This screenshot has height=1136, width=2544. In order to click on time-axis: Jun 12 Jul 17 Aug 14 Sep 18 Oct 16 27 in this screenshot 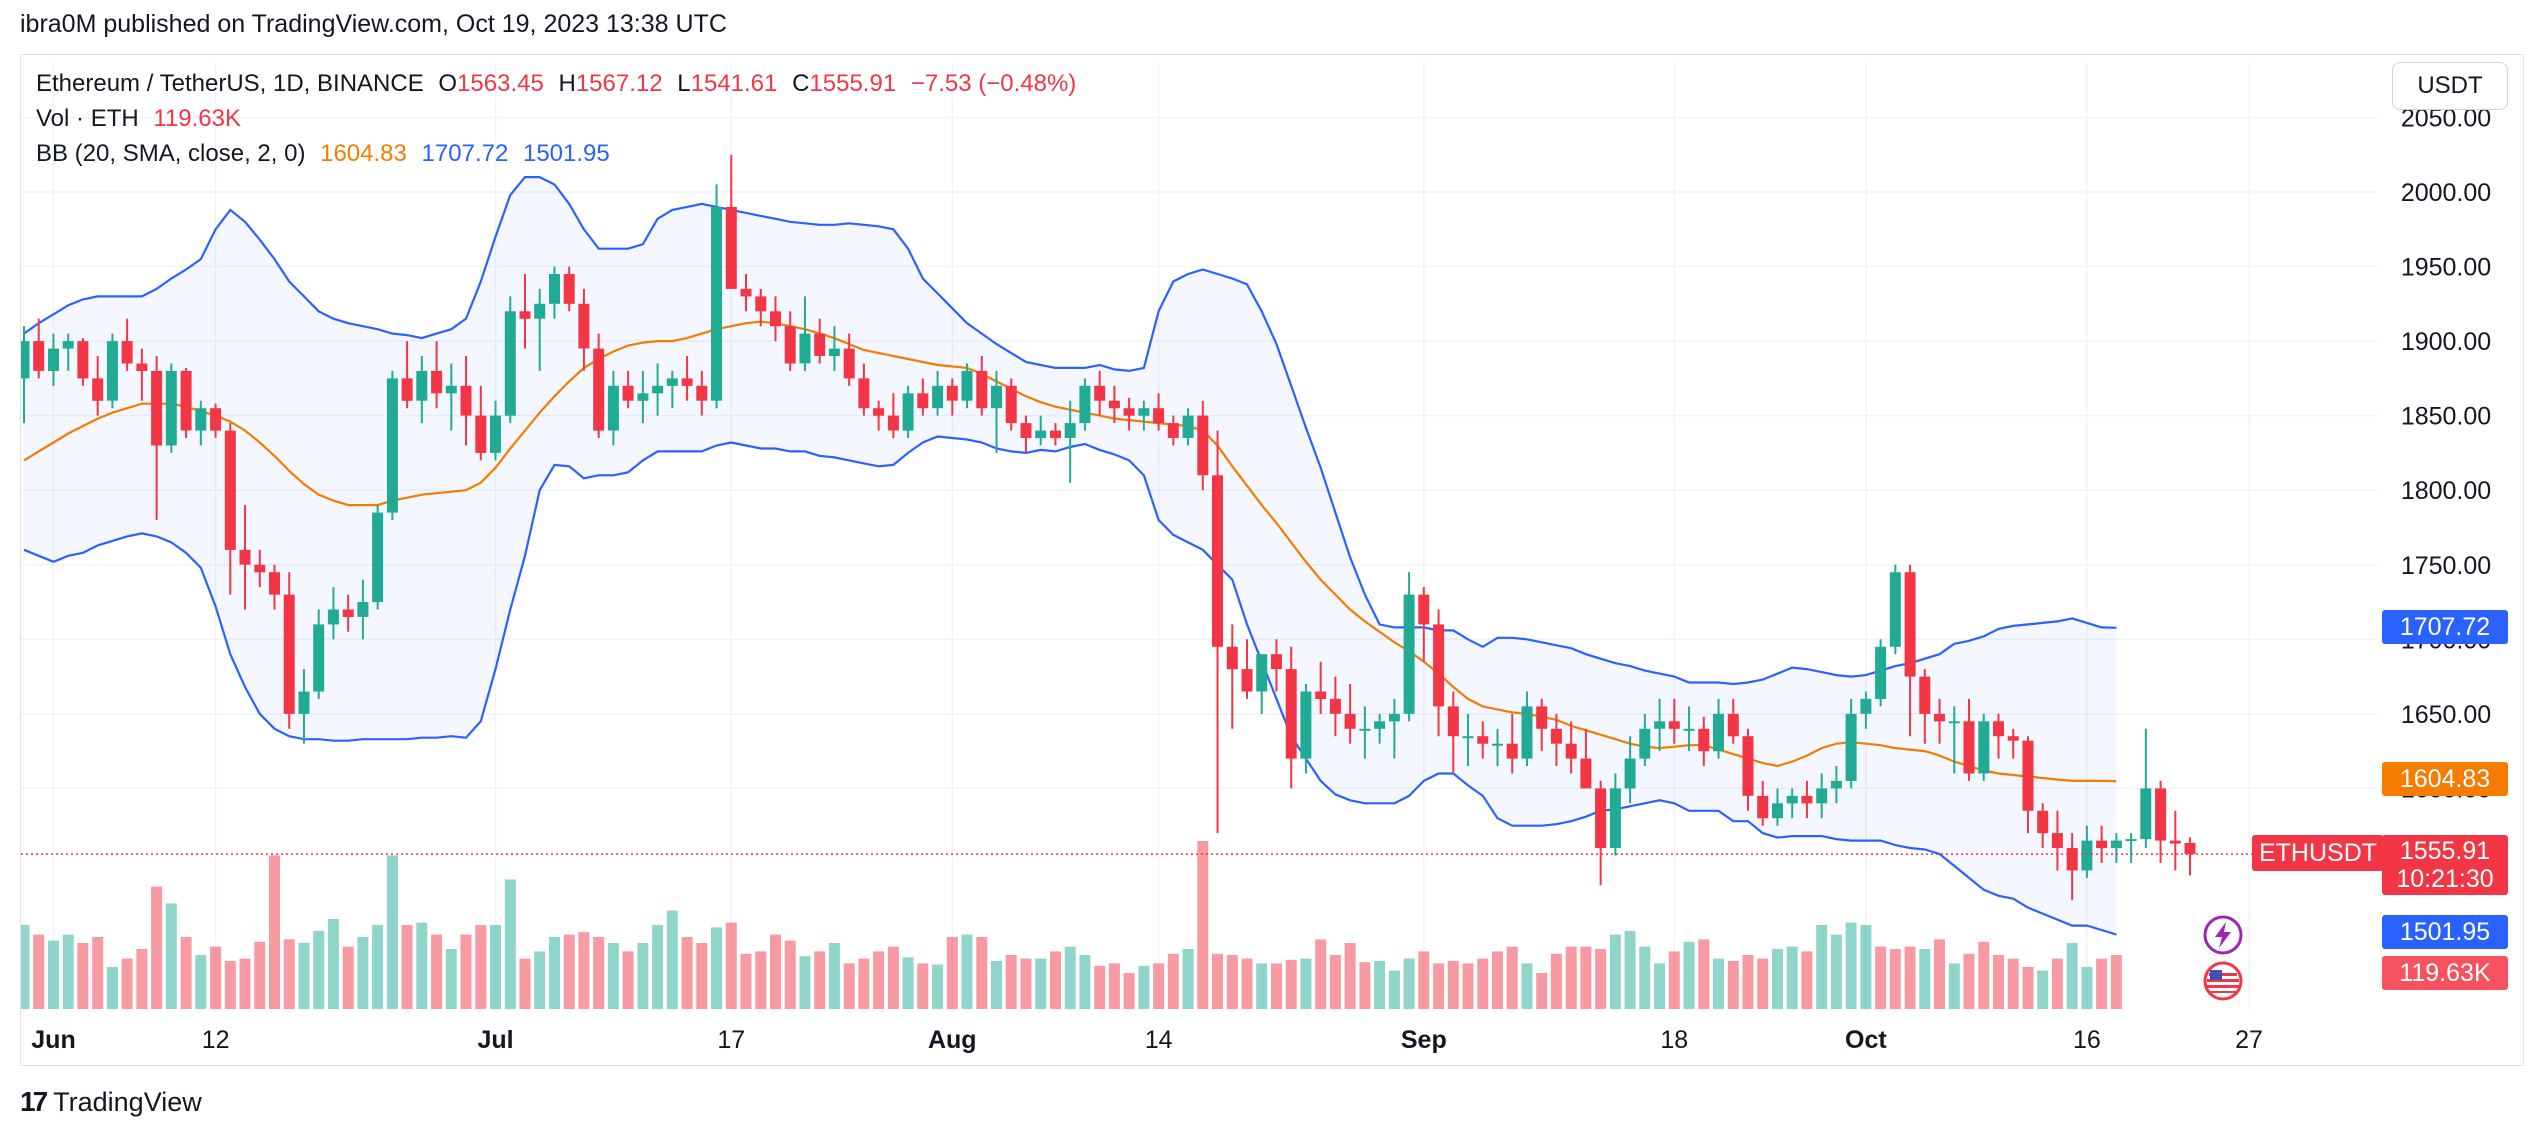, I will do `click(1147, 1040)`.